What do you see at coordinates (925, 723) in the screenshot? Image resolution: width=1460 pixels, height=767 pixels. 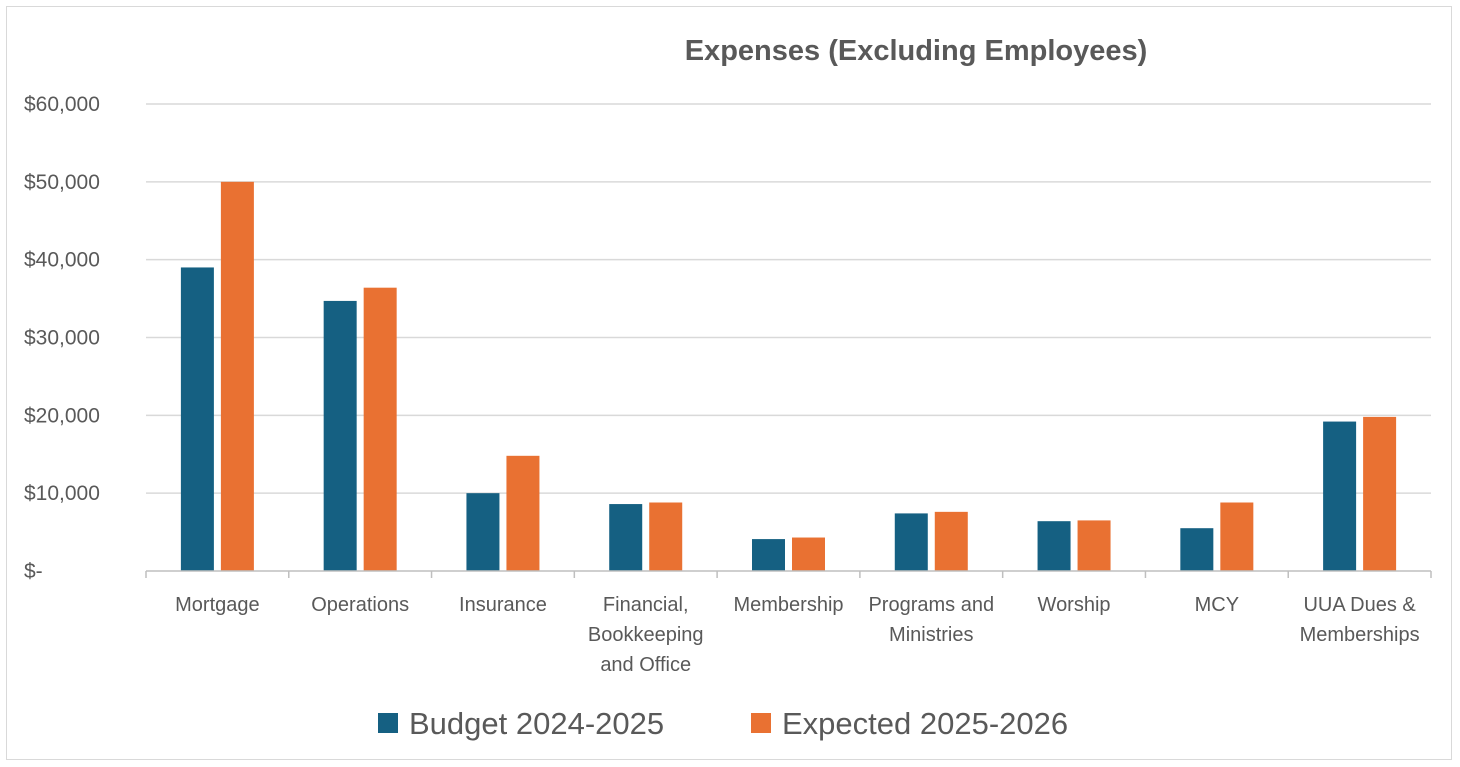 I see `legend-label: Expected 2025-2026` at bounding box center [925, 723].